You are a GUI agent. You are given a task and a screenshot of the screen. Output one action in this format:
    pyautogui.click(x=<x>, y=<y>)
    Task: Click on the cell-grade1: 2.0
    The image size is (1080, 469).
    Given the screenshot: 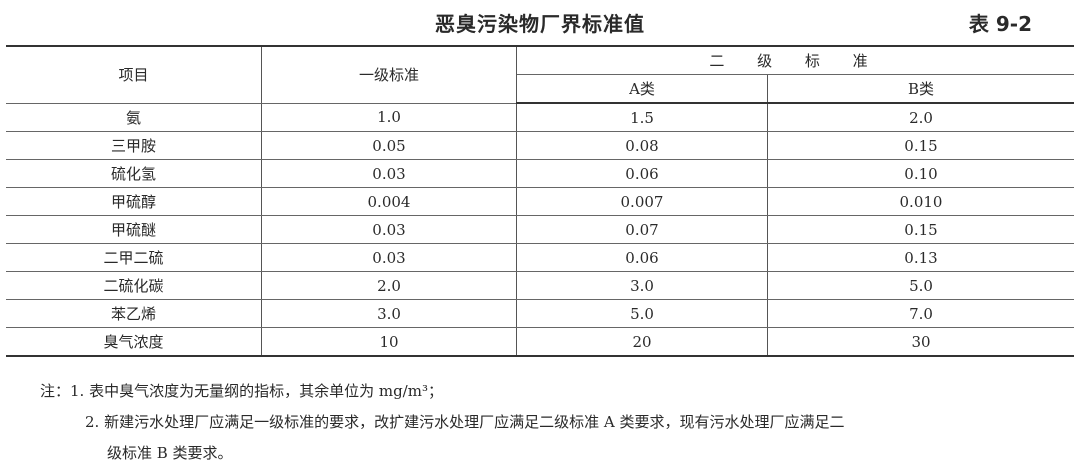 What is the action you would take?
    pyautogui.click(x=389, y=285)
    